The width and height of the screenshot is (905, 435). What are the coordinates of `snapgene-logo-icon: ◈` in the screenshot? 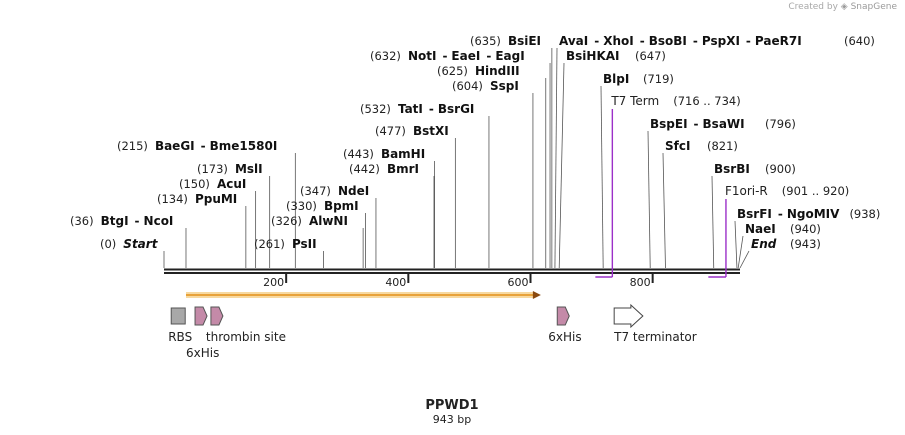 It's located at (844, 7).